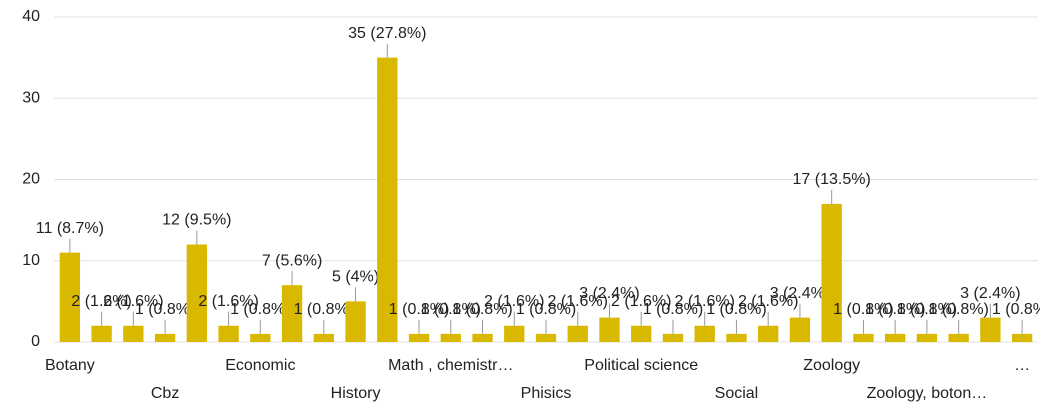 This screenshot has width=1040, height=410. Describe the element at coordinates (196, 220) in the screenshot. I see `value-label: 12 (9.5%)` at that location.